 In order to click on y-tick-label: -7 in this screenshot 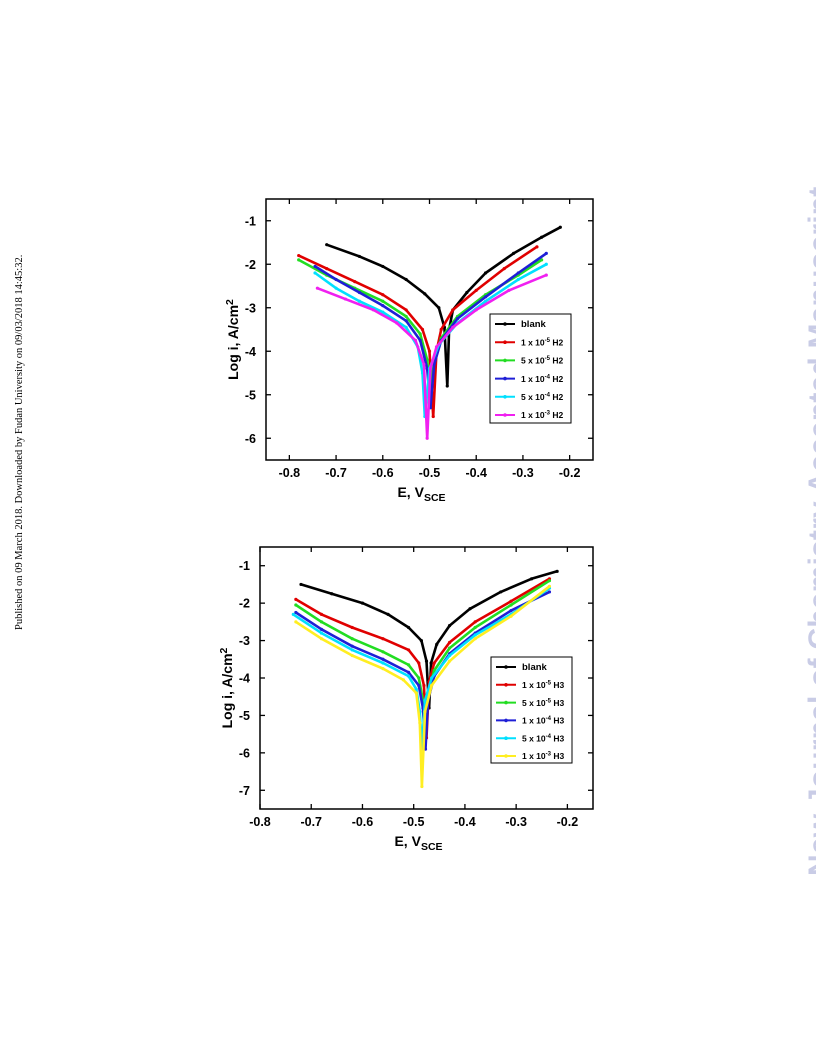, I will do `click(244, 791)`.